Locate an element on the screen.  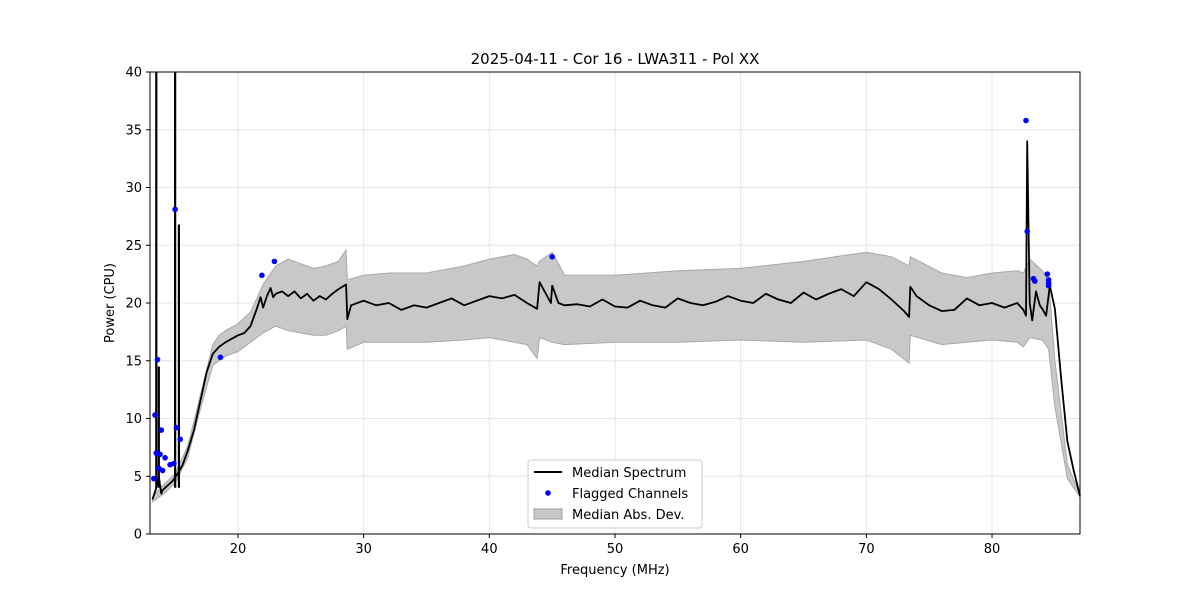
x-tick-label: 30 is located at coordinates (363, 549).